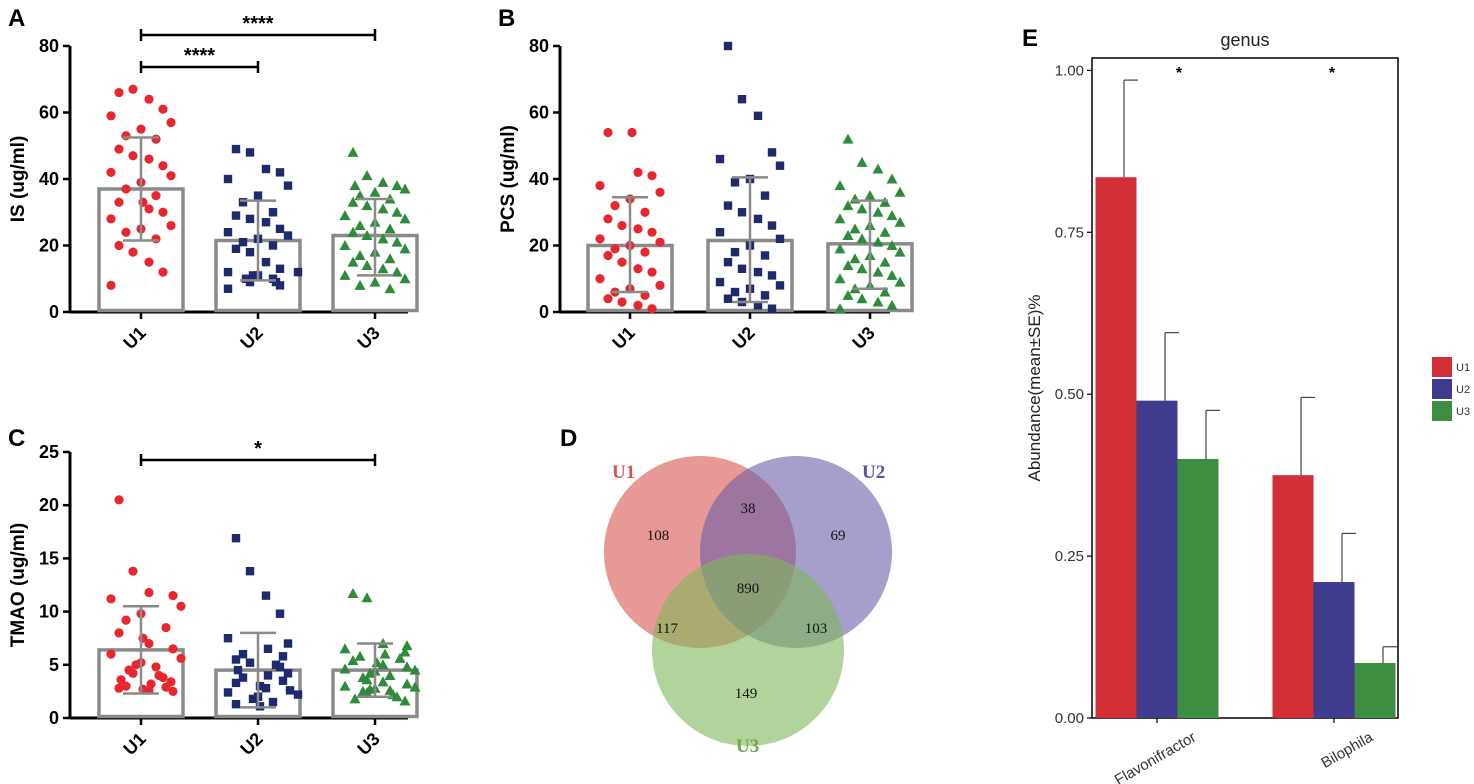 The image size is (1474, 784). Describe the element at coordinates (748, 509) in the screenshot. I see `venn-count-u1-u2: 38` at that location.